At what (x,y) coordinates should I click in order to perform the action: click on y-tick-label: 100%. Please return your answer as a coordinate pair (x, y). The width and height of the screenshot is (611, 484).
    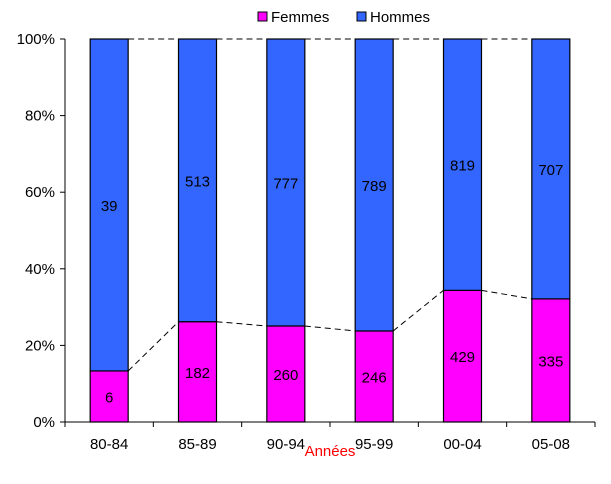
    Looking at the image, I should click on (36, 39).